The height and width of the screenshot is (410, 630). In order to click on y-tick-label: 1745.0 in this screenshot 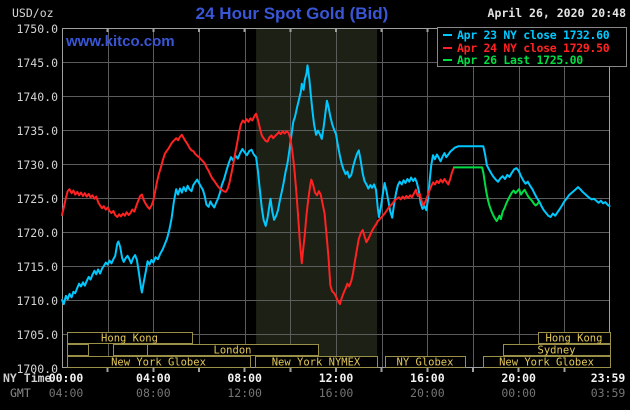, I will do `click(37, 63)`.